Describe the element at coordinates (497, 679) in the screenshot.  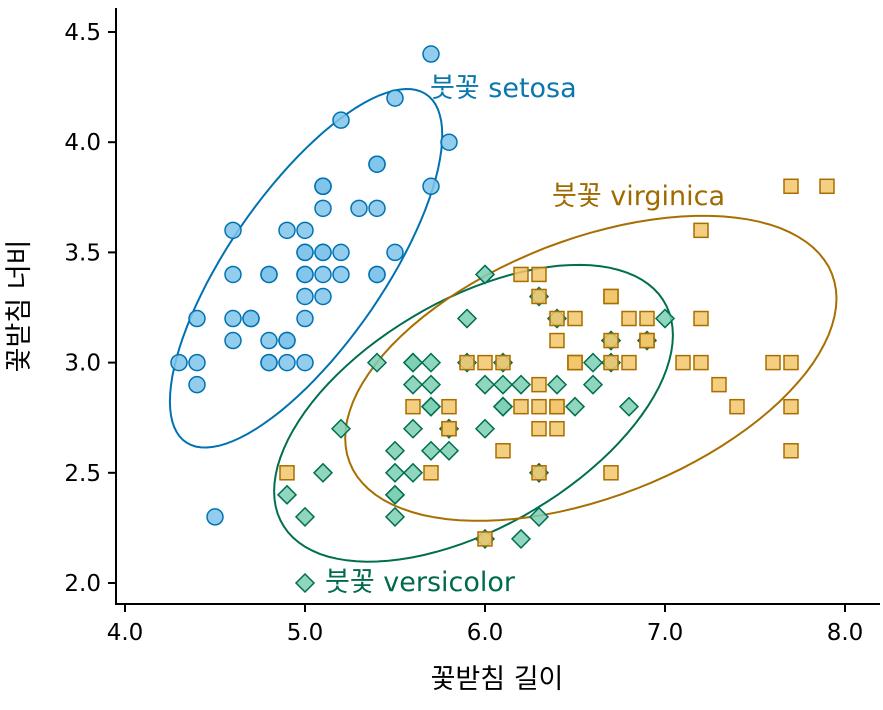
I see `x-axis-label: 꽃받침 길이` at that location.